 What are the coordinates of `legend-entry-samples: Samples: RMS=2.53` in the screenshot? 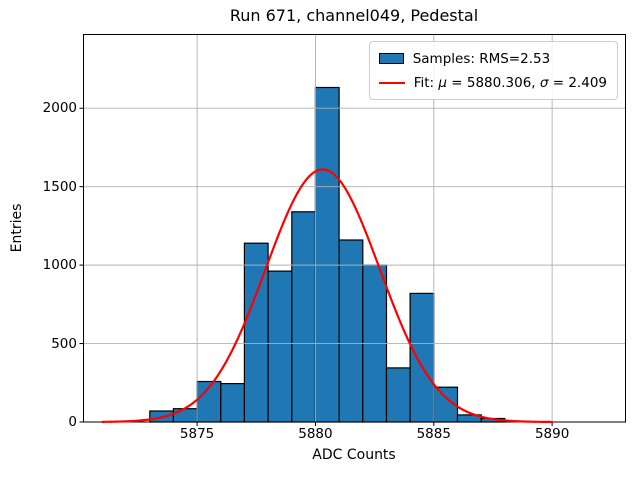 It's located at (492, 58).